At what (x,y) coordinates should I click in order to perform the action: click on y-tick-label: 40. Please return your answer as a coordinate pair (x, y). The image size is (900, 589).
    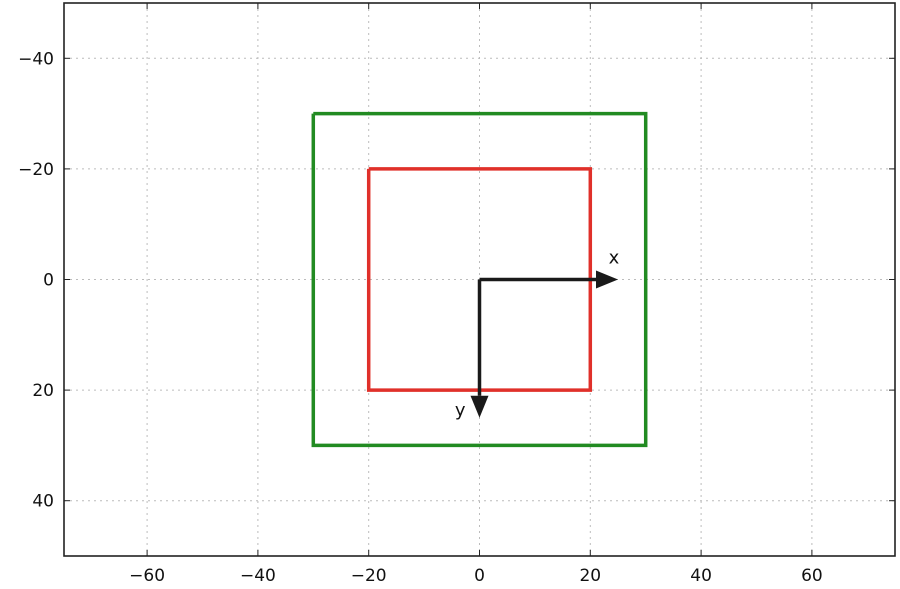
    Looking at the image, I should click on (43, 502).